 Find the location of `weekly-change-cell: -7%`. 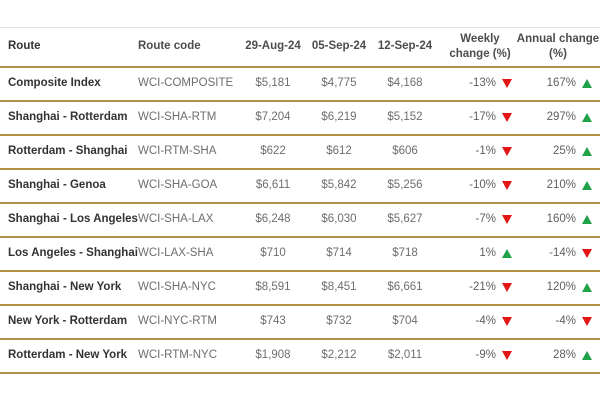

weekly-change-cell: -7% is located at coordinates (477, 220).